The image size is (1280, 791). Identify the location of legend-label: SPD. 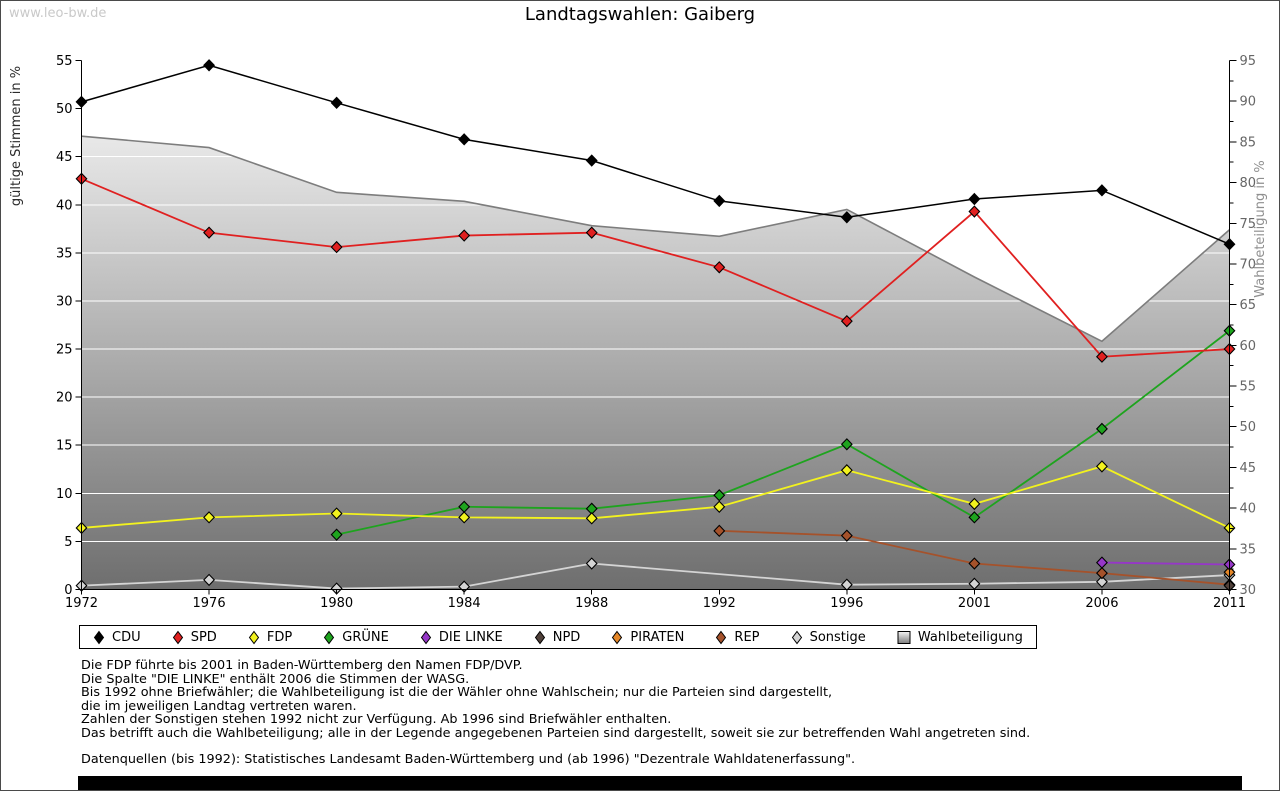
(203, 637).